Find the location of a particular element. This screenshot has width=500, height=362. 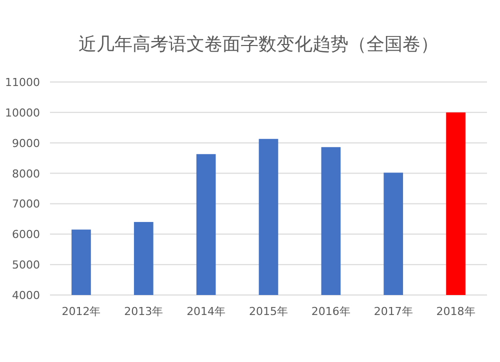

x-tick-label: 2016年 is located at coordinates (330, 311).